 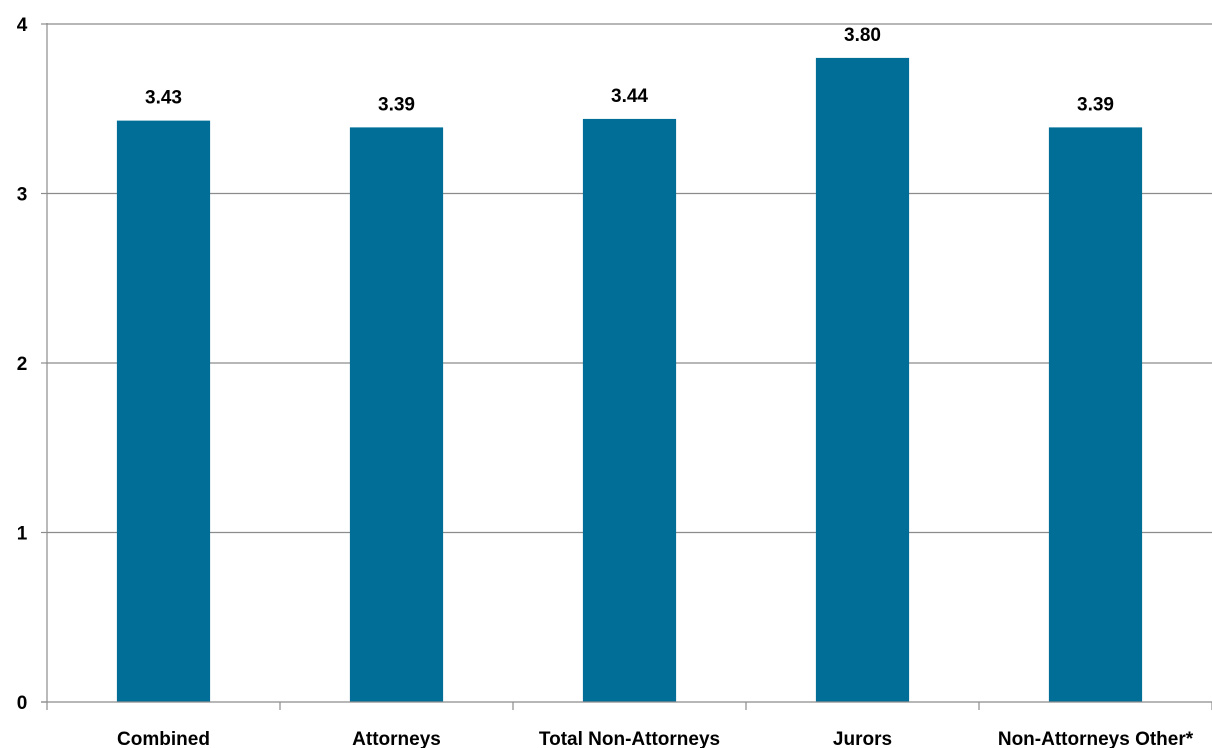 I want to click on y-tick-label: 2, so click(x=22, y=364).